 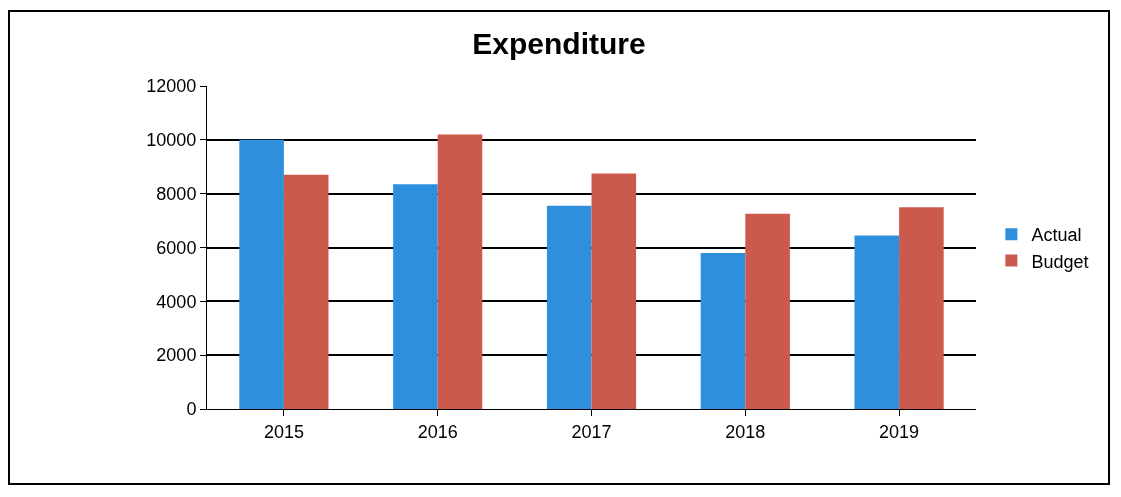 What do you see at coordinates (171, 86) in the screenshot?
I see `y-tick-label: 12000` at bounding box center [171, 86].